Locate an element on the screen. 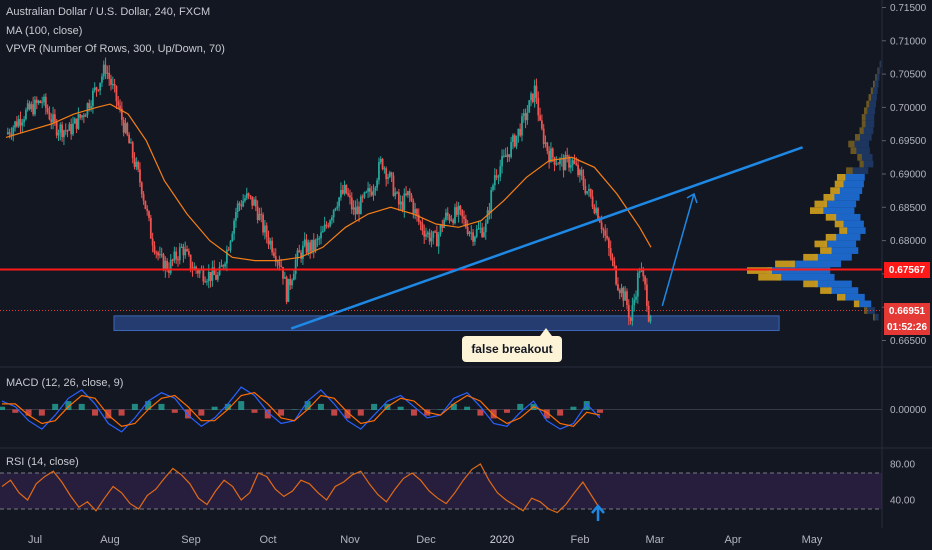 The image size is (932, 550). false-breakout-callout: false breakout is located at coordinates (512, 345).